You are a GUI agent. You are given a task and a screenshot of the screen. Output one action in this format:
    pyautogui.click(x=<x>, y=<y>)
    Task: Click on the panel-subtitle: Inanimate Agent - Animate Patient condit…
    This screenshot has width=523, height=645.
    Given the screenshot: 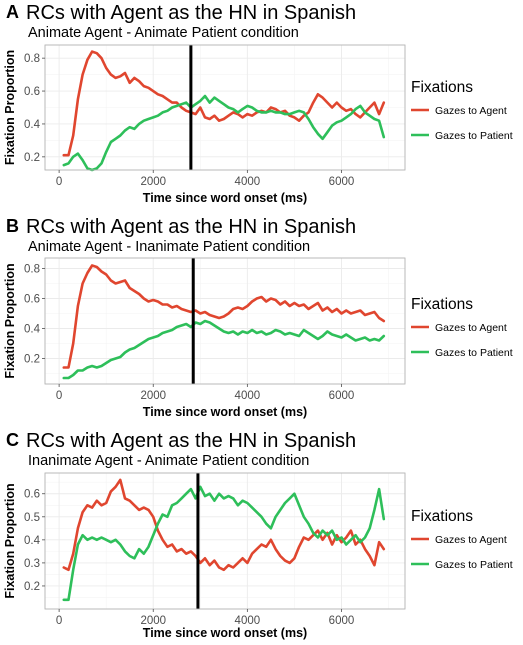 What is the action you would take?
    pyautogui.click(x=168, y=461)
    